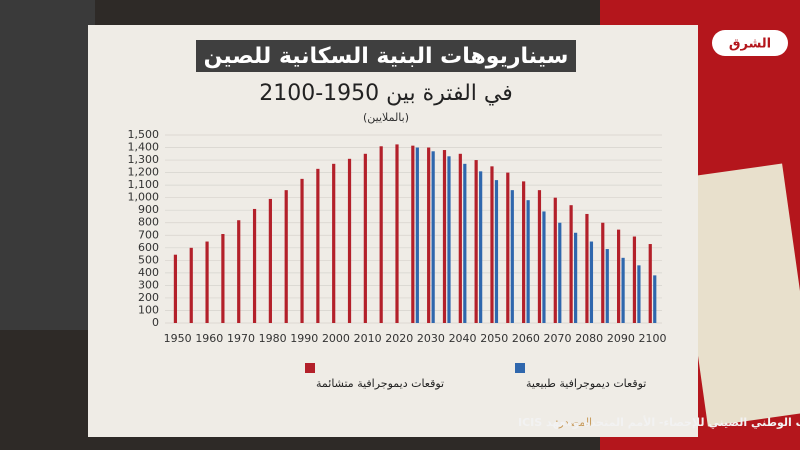 The image size is (800, 450). Describe the element at coordinates (178, 338) in the screenshot. I see `x-tick-label: 1950` at that location.